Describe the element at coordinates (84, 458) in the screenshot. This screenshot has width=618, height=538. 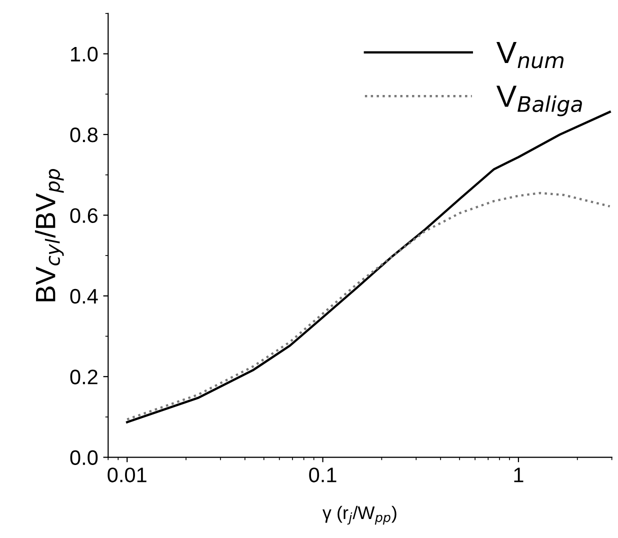
I see `y-tick-label: 0.0` at that location.